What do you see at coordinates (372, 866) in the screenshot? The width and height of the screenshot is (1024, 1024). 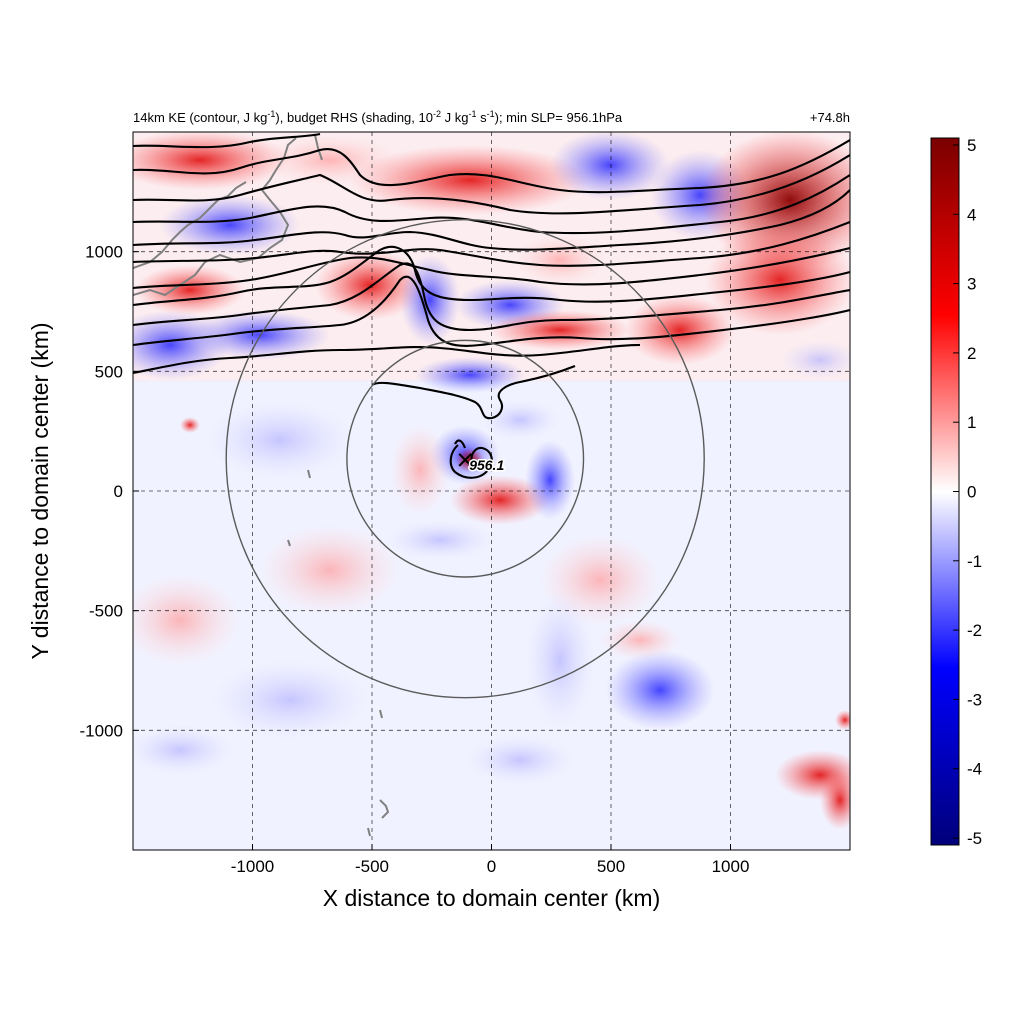 I see `x-tick-label: -500` at bounding box center [372, 866].